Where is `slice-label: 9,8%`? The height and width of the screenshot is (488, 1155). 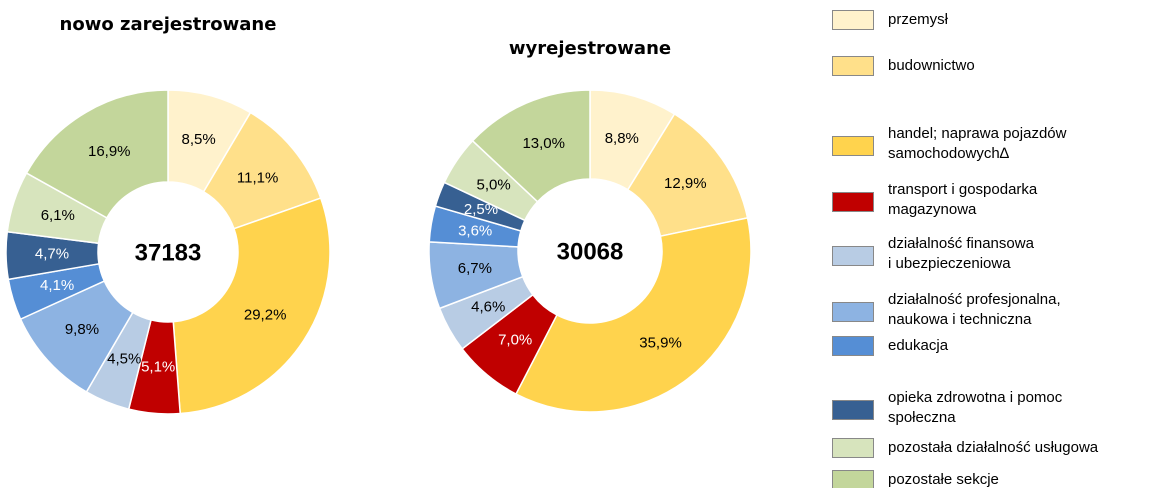
slice-label: 9,8% is located at coordinates (82, 329).